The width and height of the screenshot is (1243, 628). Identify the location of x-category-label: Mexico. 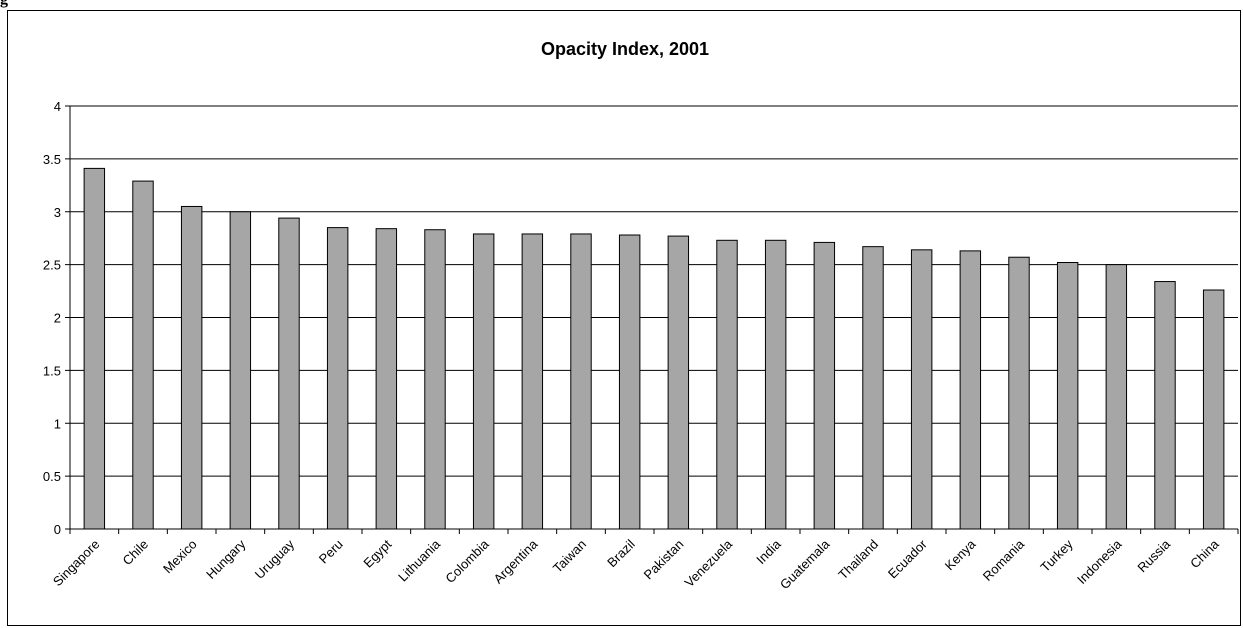
(180, 557).